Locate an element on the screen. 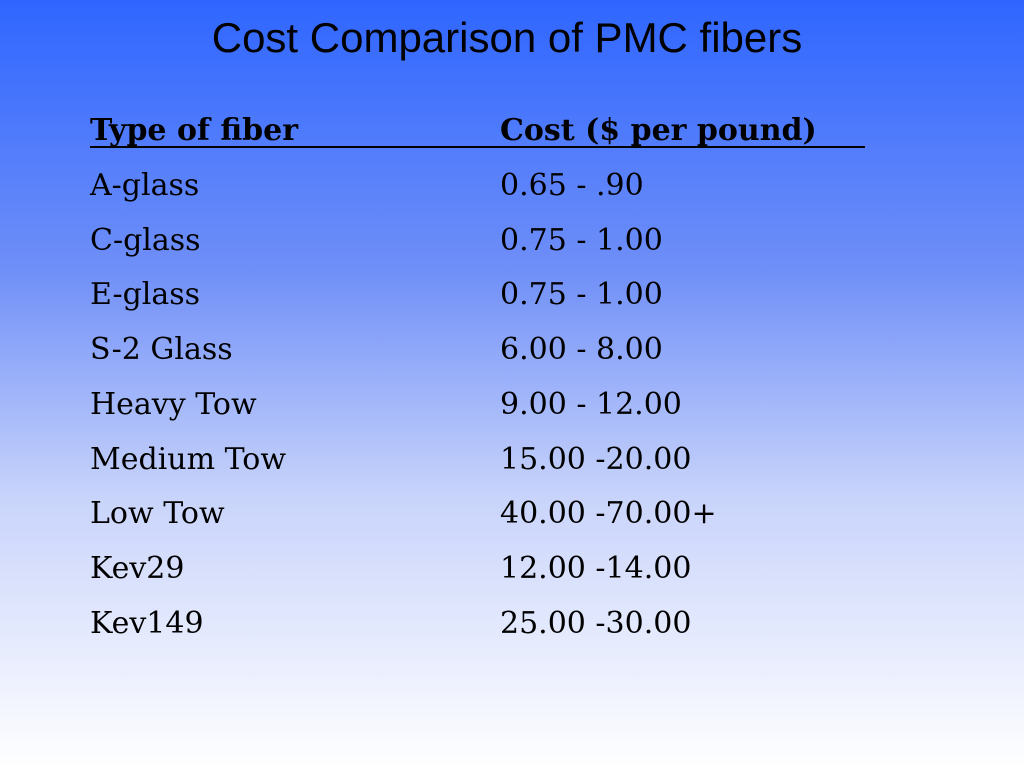 This screenshot has width=1024, height=768. table-row: S-2 Glass 6.00 - 8.00 is located at coordinates (540, 350).